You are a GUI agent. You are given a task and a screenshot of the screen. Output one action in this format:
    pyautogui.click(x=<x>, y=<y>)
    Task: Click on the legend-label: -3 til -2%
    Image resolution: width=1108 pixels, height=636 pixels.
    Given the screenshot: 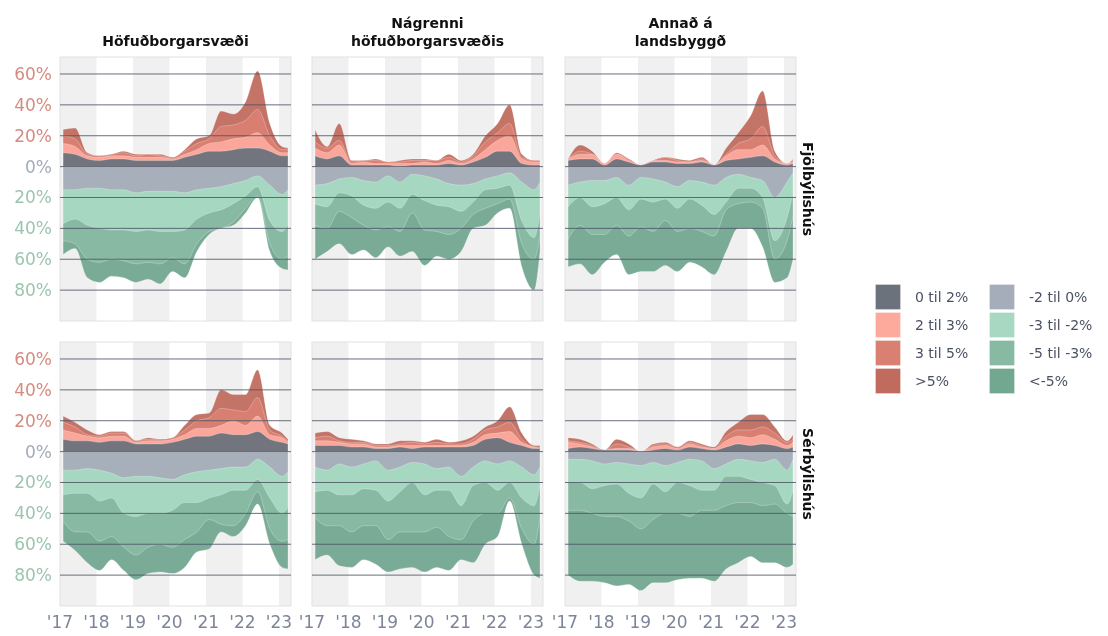 What is the action you would take?
    pyautogui.click(x=1061, y=325)
    